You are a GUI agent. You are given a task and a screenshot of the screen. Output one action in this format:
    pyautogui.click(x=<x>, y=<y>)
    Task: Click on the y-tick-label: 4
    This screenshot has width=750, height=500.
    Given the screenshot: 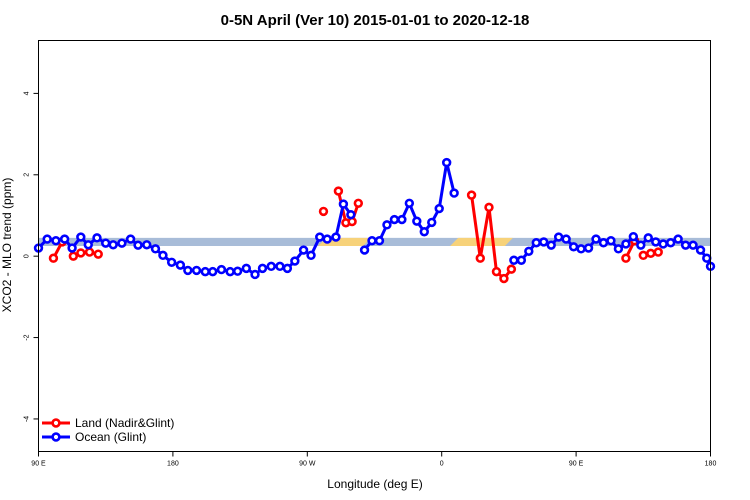 What is the action you would take?
    pyautogui.click(x=27, y=93)
    